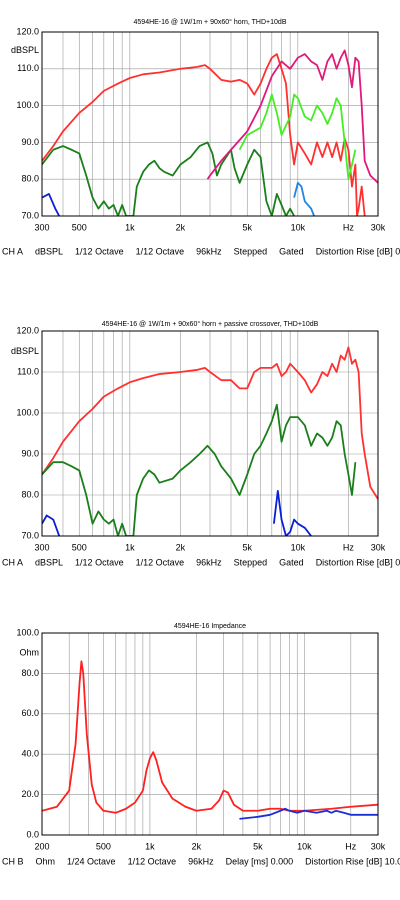 This screenshot has height=900, width=400. What do you see at coordinates (13, 861) in the screenshot?
I see `footer-field: CH B` at bounding box center [13, 861].